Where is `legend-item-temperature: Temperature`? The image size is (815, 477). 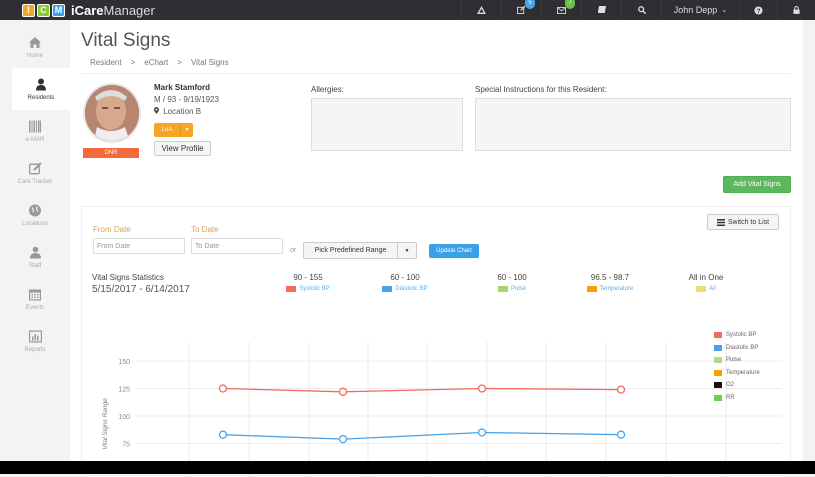
legend-item-temperature: Temperature is located at coordinates (737, 373).